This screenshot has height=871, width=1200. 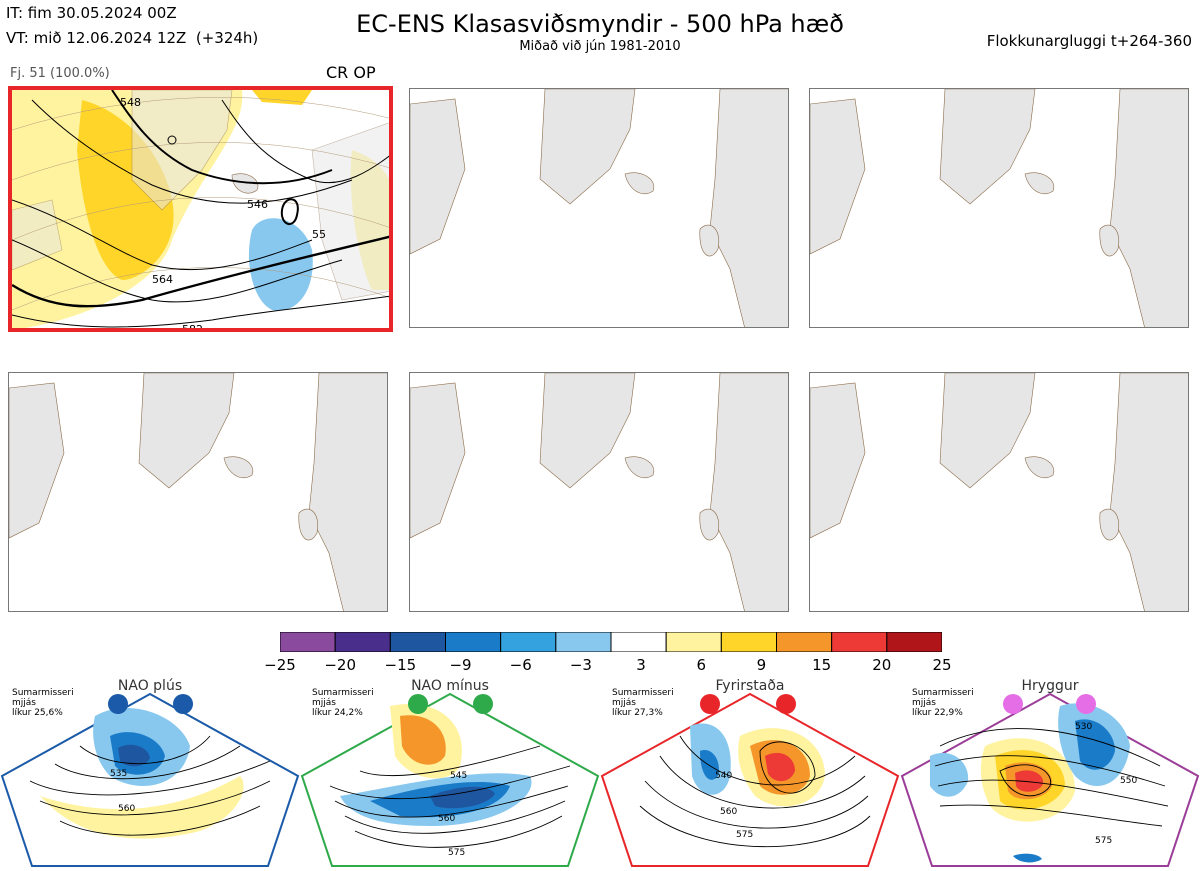 I want to click on colorbar-tick-label: 15, so click(x=822, y=665).